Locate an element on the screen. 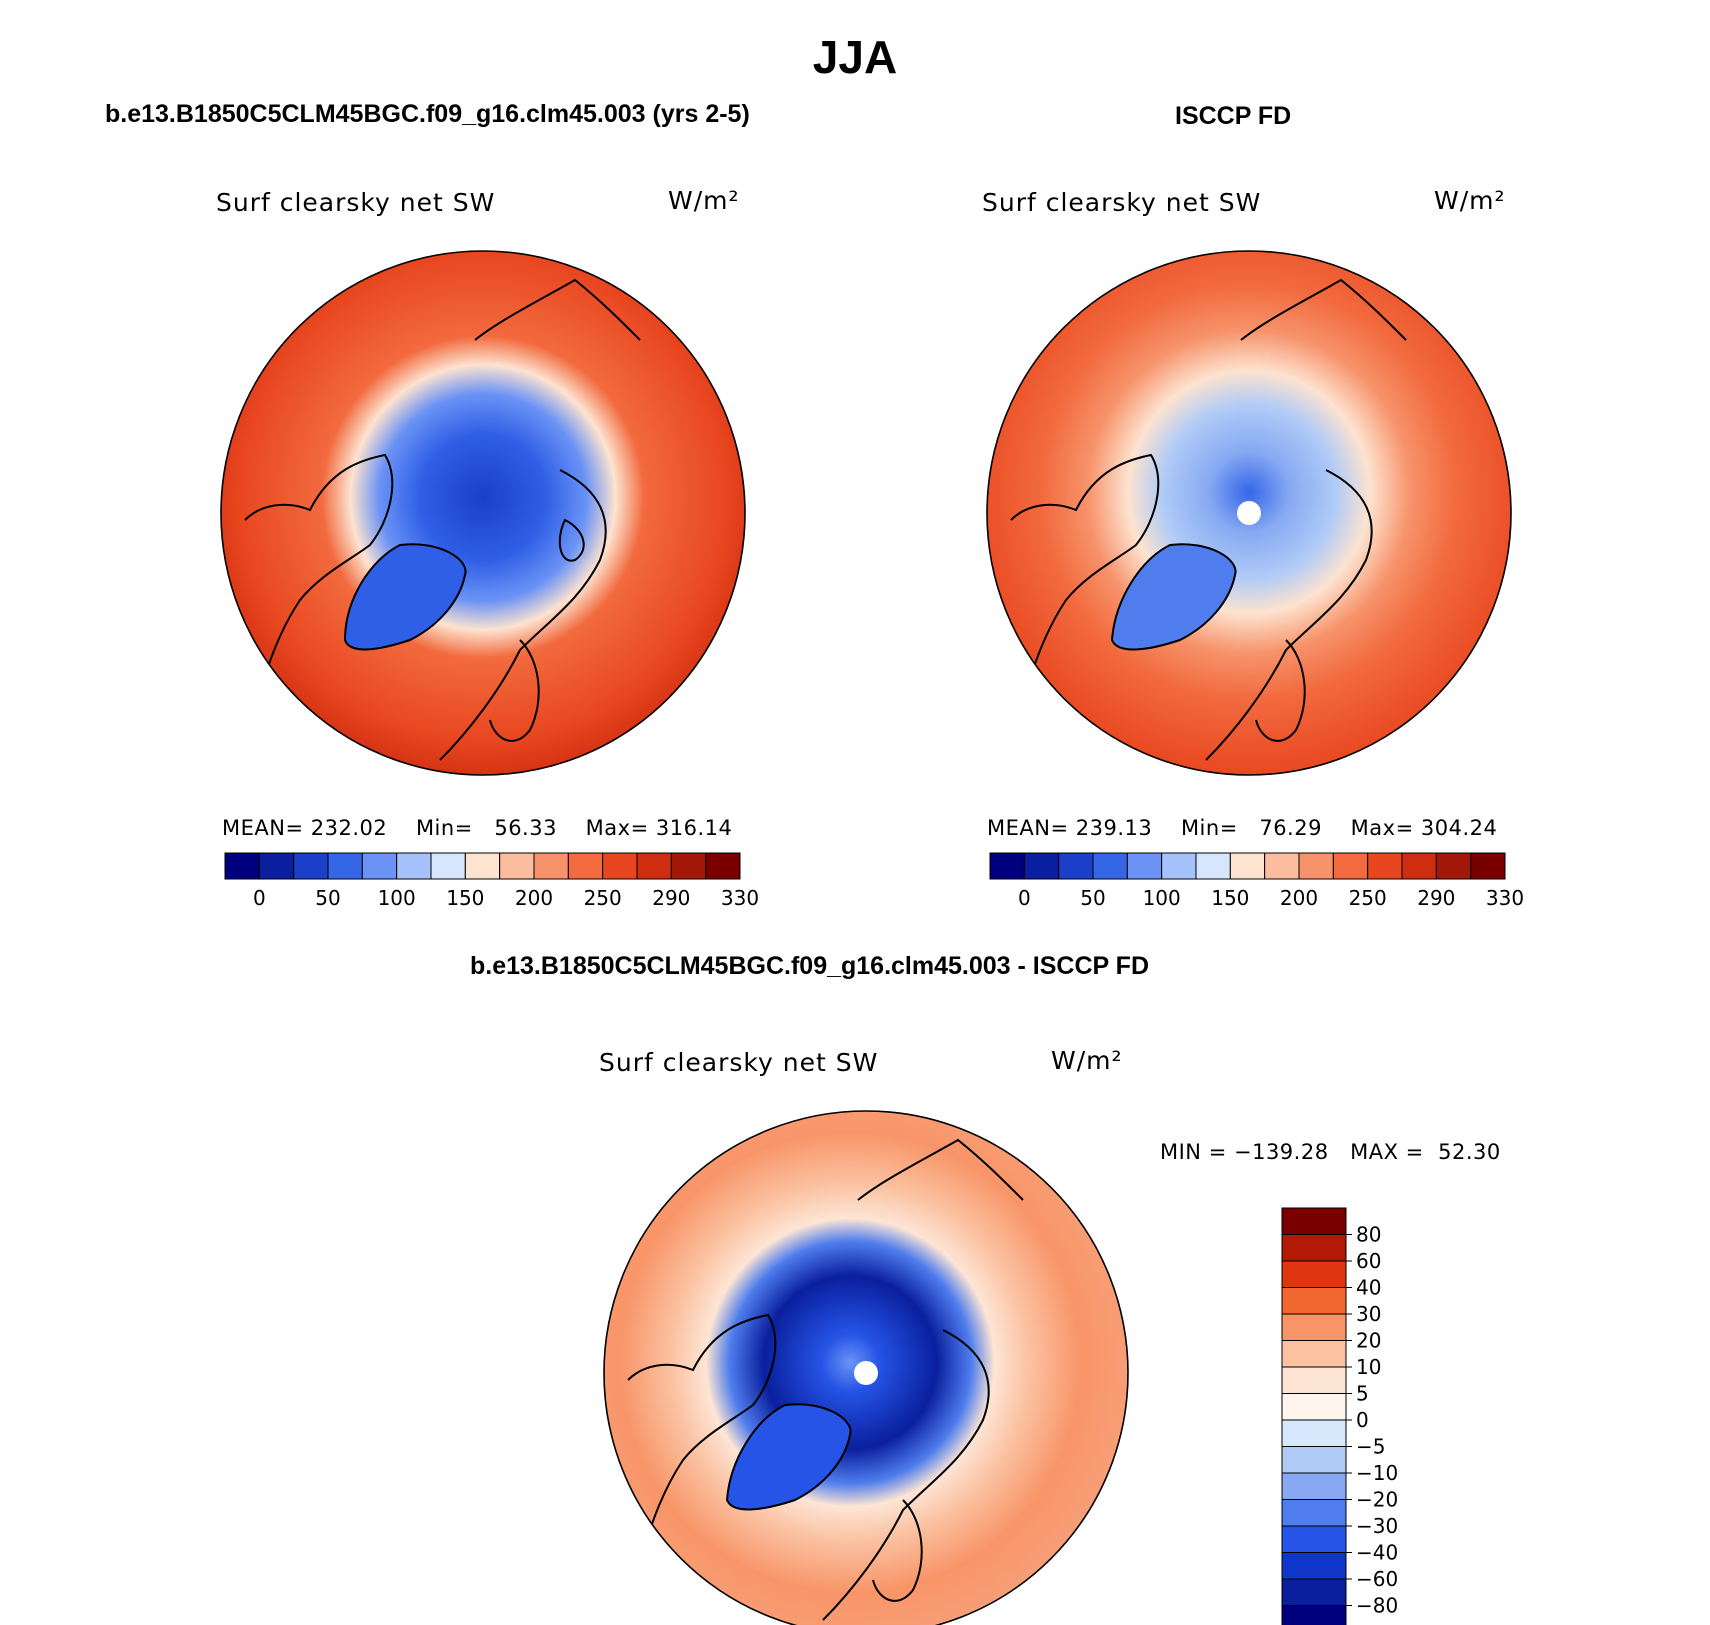 The width and height of the screenshot is (1710, 1625). obs-polar-map is located at coordinates (1249, 513).